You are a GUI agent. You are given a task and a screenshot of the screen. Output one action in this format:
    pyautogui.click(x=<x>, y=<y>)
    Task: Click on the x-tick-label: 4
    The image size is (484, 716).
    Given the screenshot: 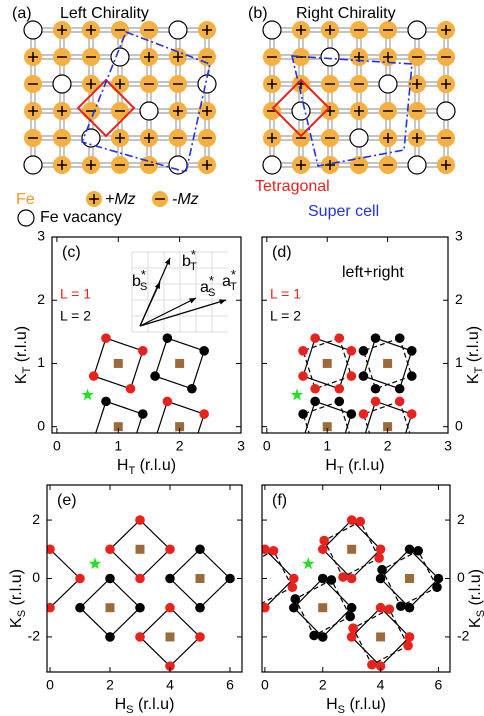 What is the action you would take?
    pyautogui.click(x=170, y=685)
    